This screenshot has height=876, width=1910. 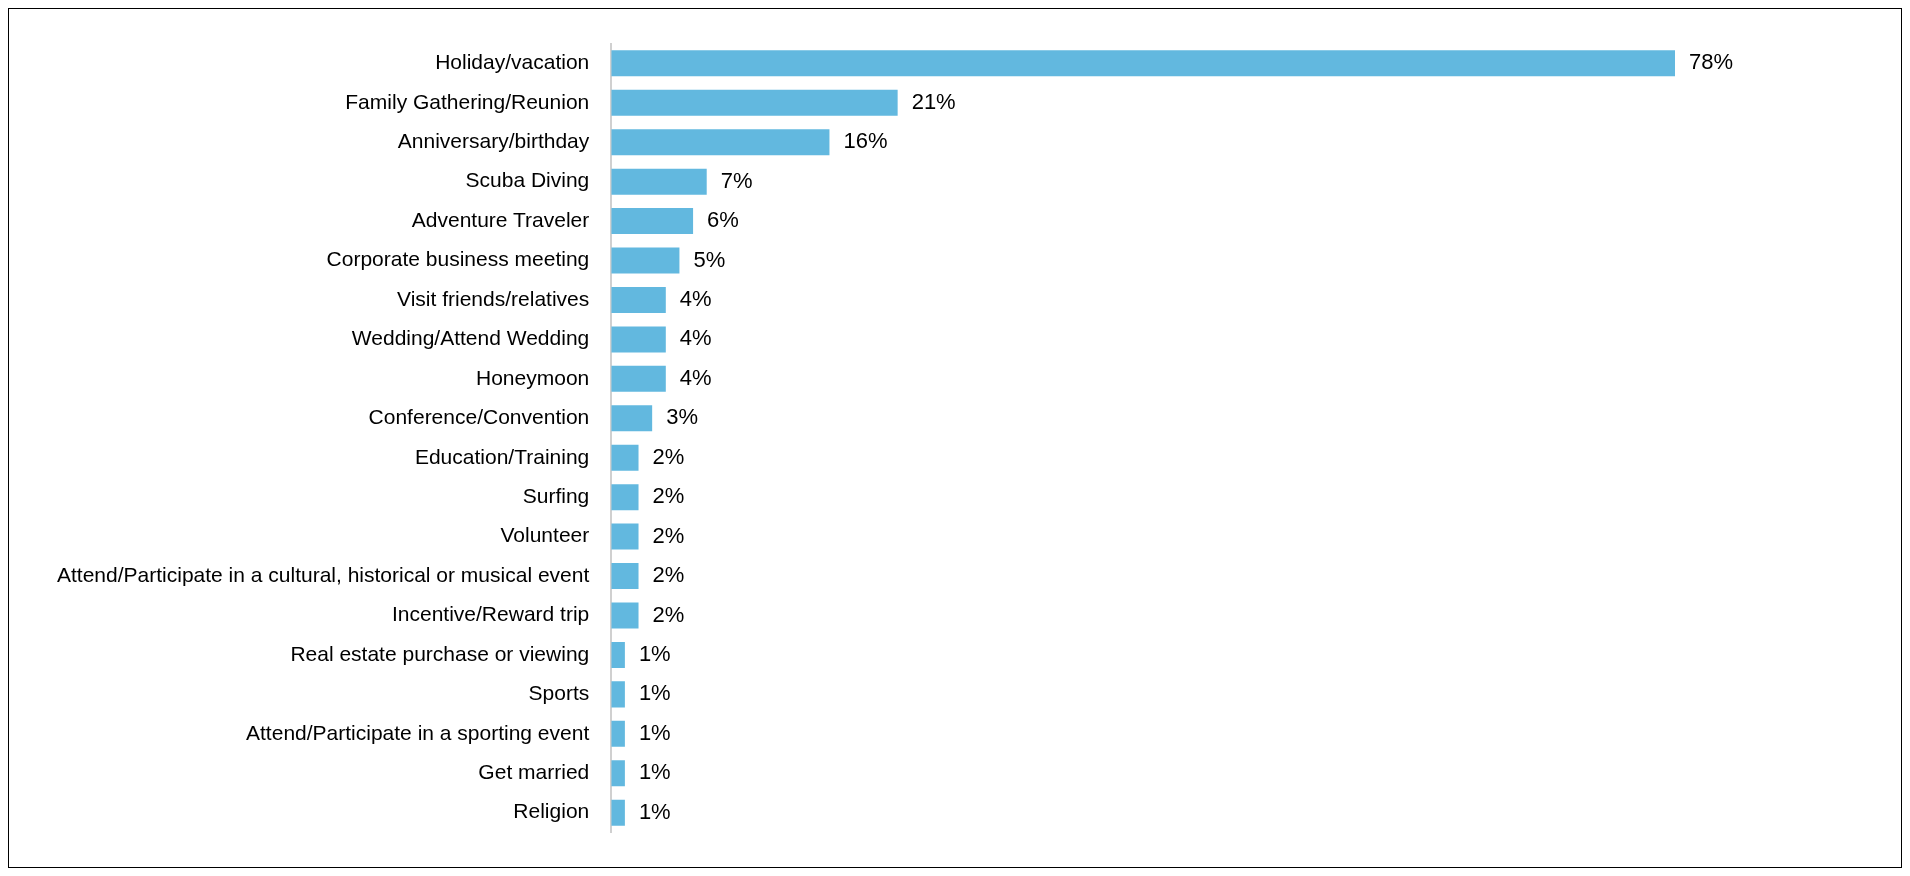 I want to click on y-tick-label: Holiday/vacation, so click(x=512, y=62).